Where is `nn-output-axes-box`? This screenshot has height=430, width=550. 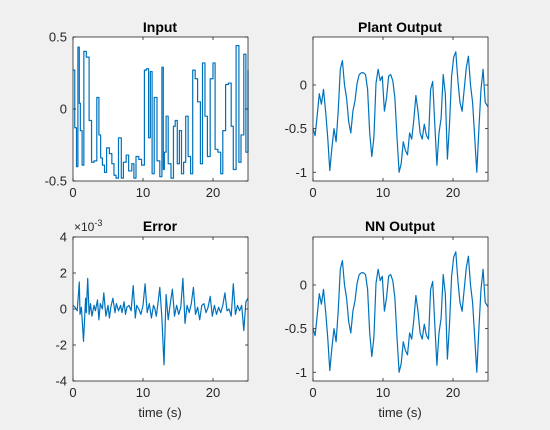 nn-output-axes-box is located at coordinates (400, 309).